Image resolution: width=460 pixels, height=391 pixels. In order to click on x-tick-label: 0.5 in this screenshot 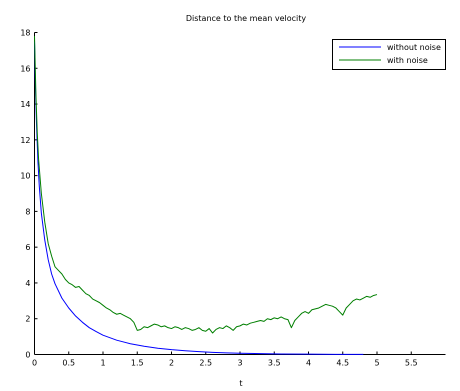, I will do `click(68, 363)`.